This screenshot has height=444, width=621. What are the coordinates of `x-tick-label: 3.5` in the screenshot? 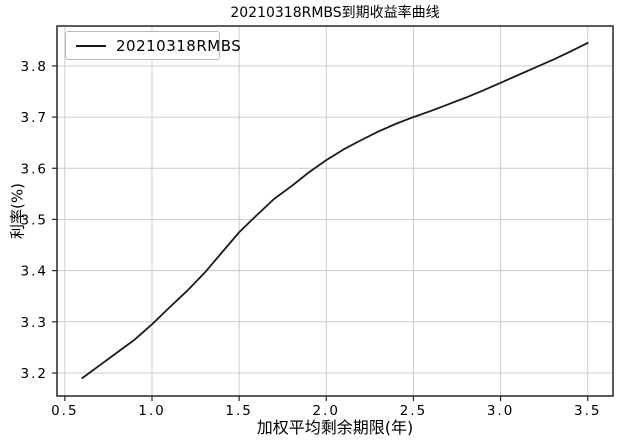 It's located at (587, 411).